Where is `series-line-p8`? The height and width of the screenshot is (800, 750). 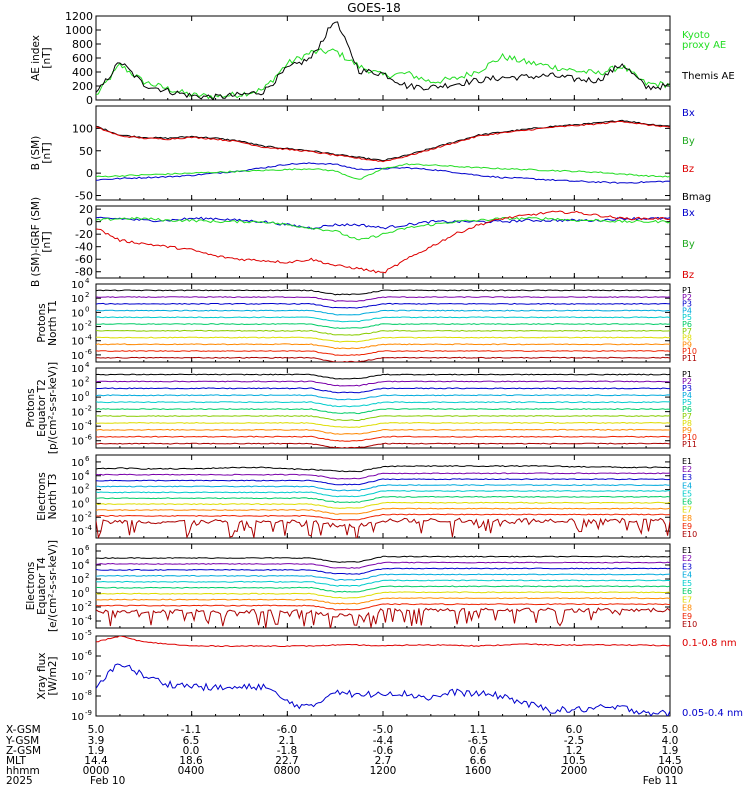 series-line-p8 is located at coordinates (383, 339).